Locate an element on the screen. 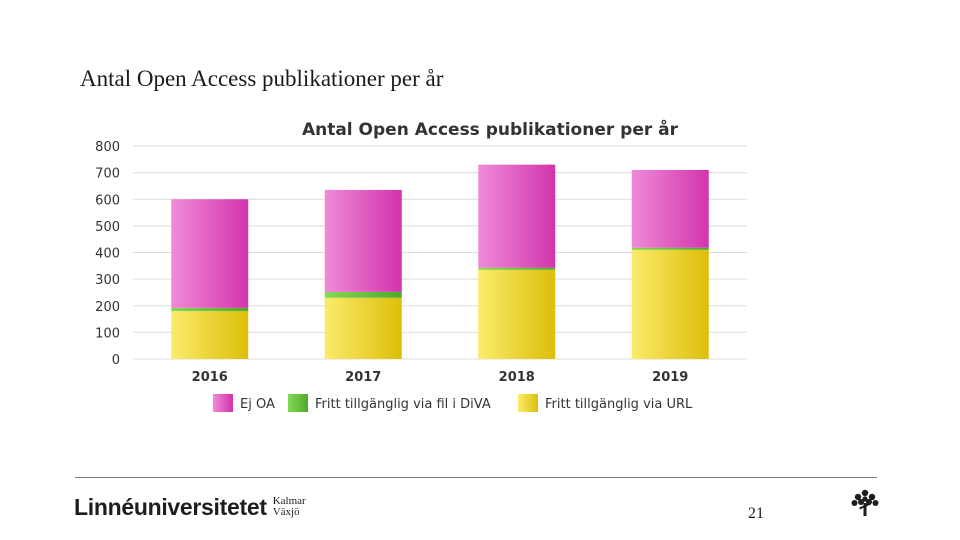 The image size is (960, 540). brand-name: Linnéuniversitetet is located at coordinates (170, 506).